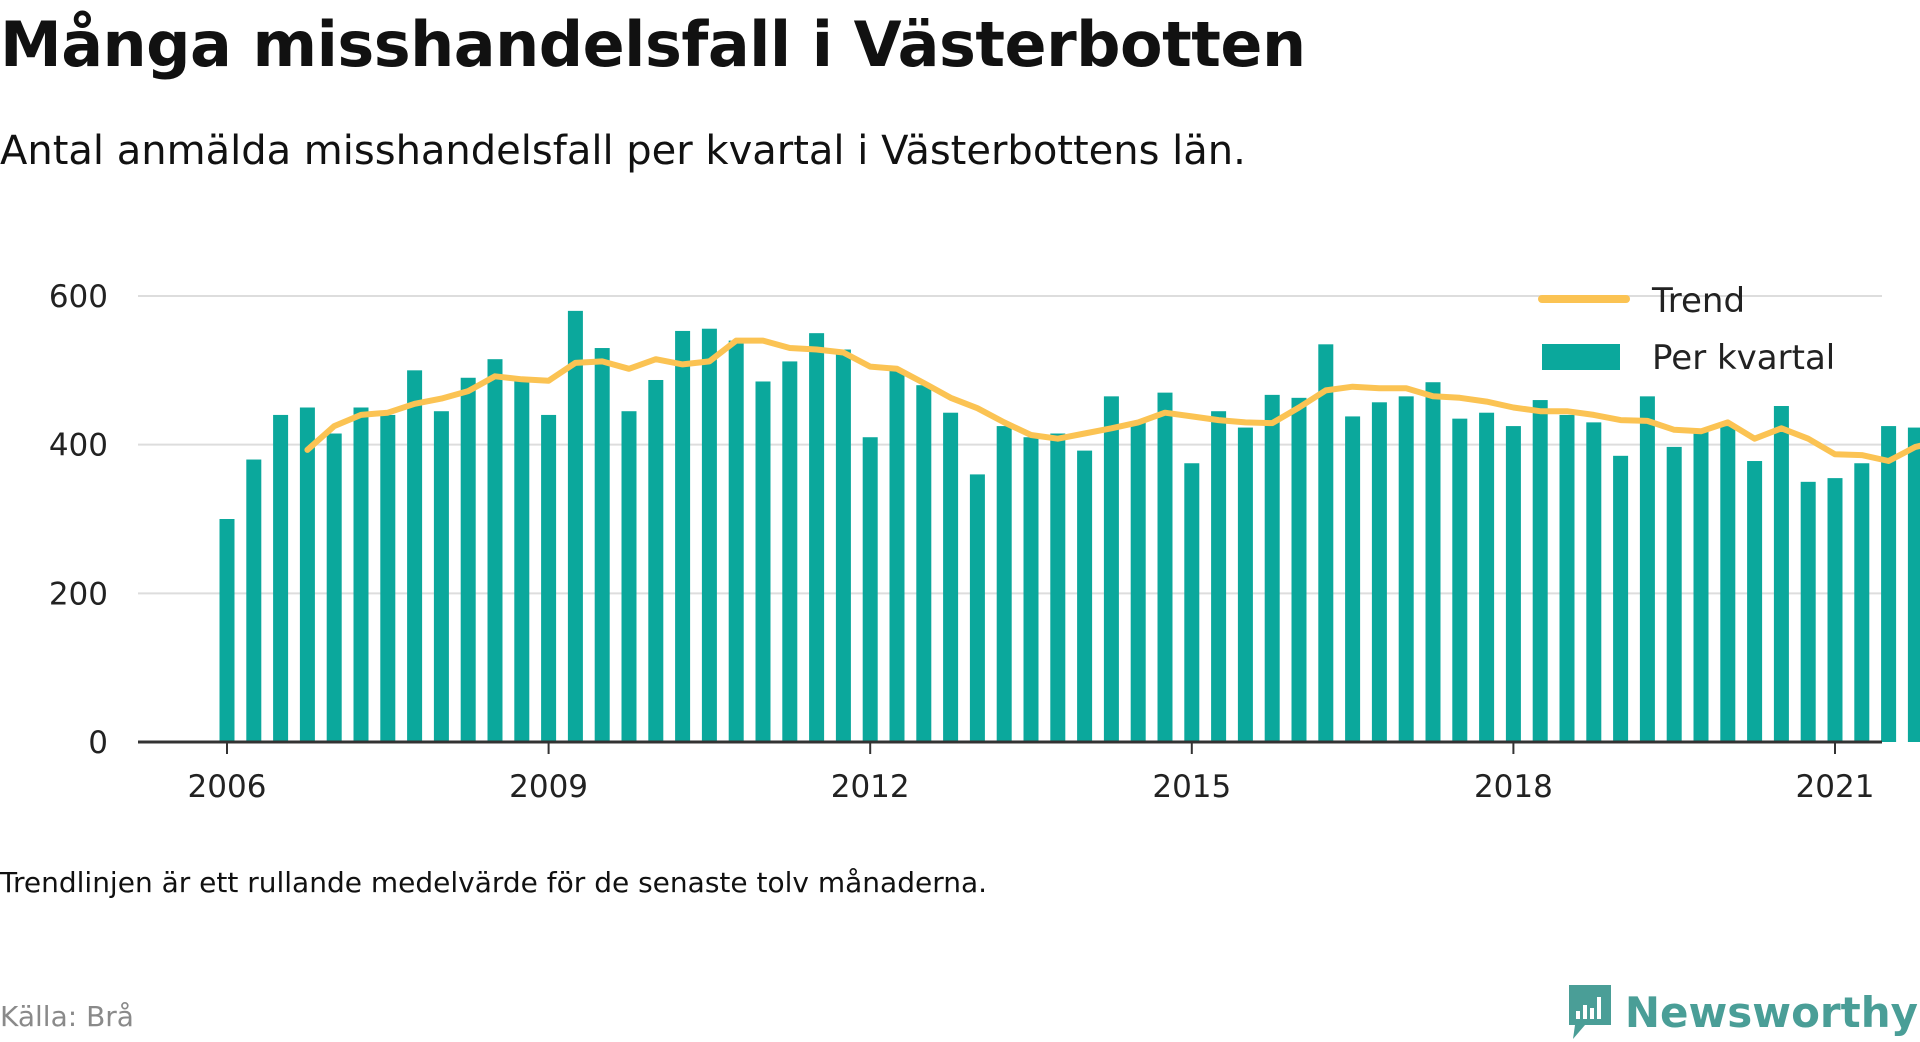  Describe the element at coordinates (870, 787) in the screenshot. I see `x-tick-label: 2012` at that location.